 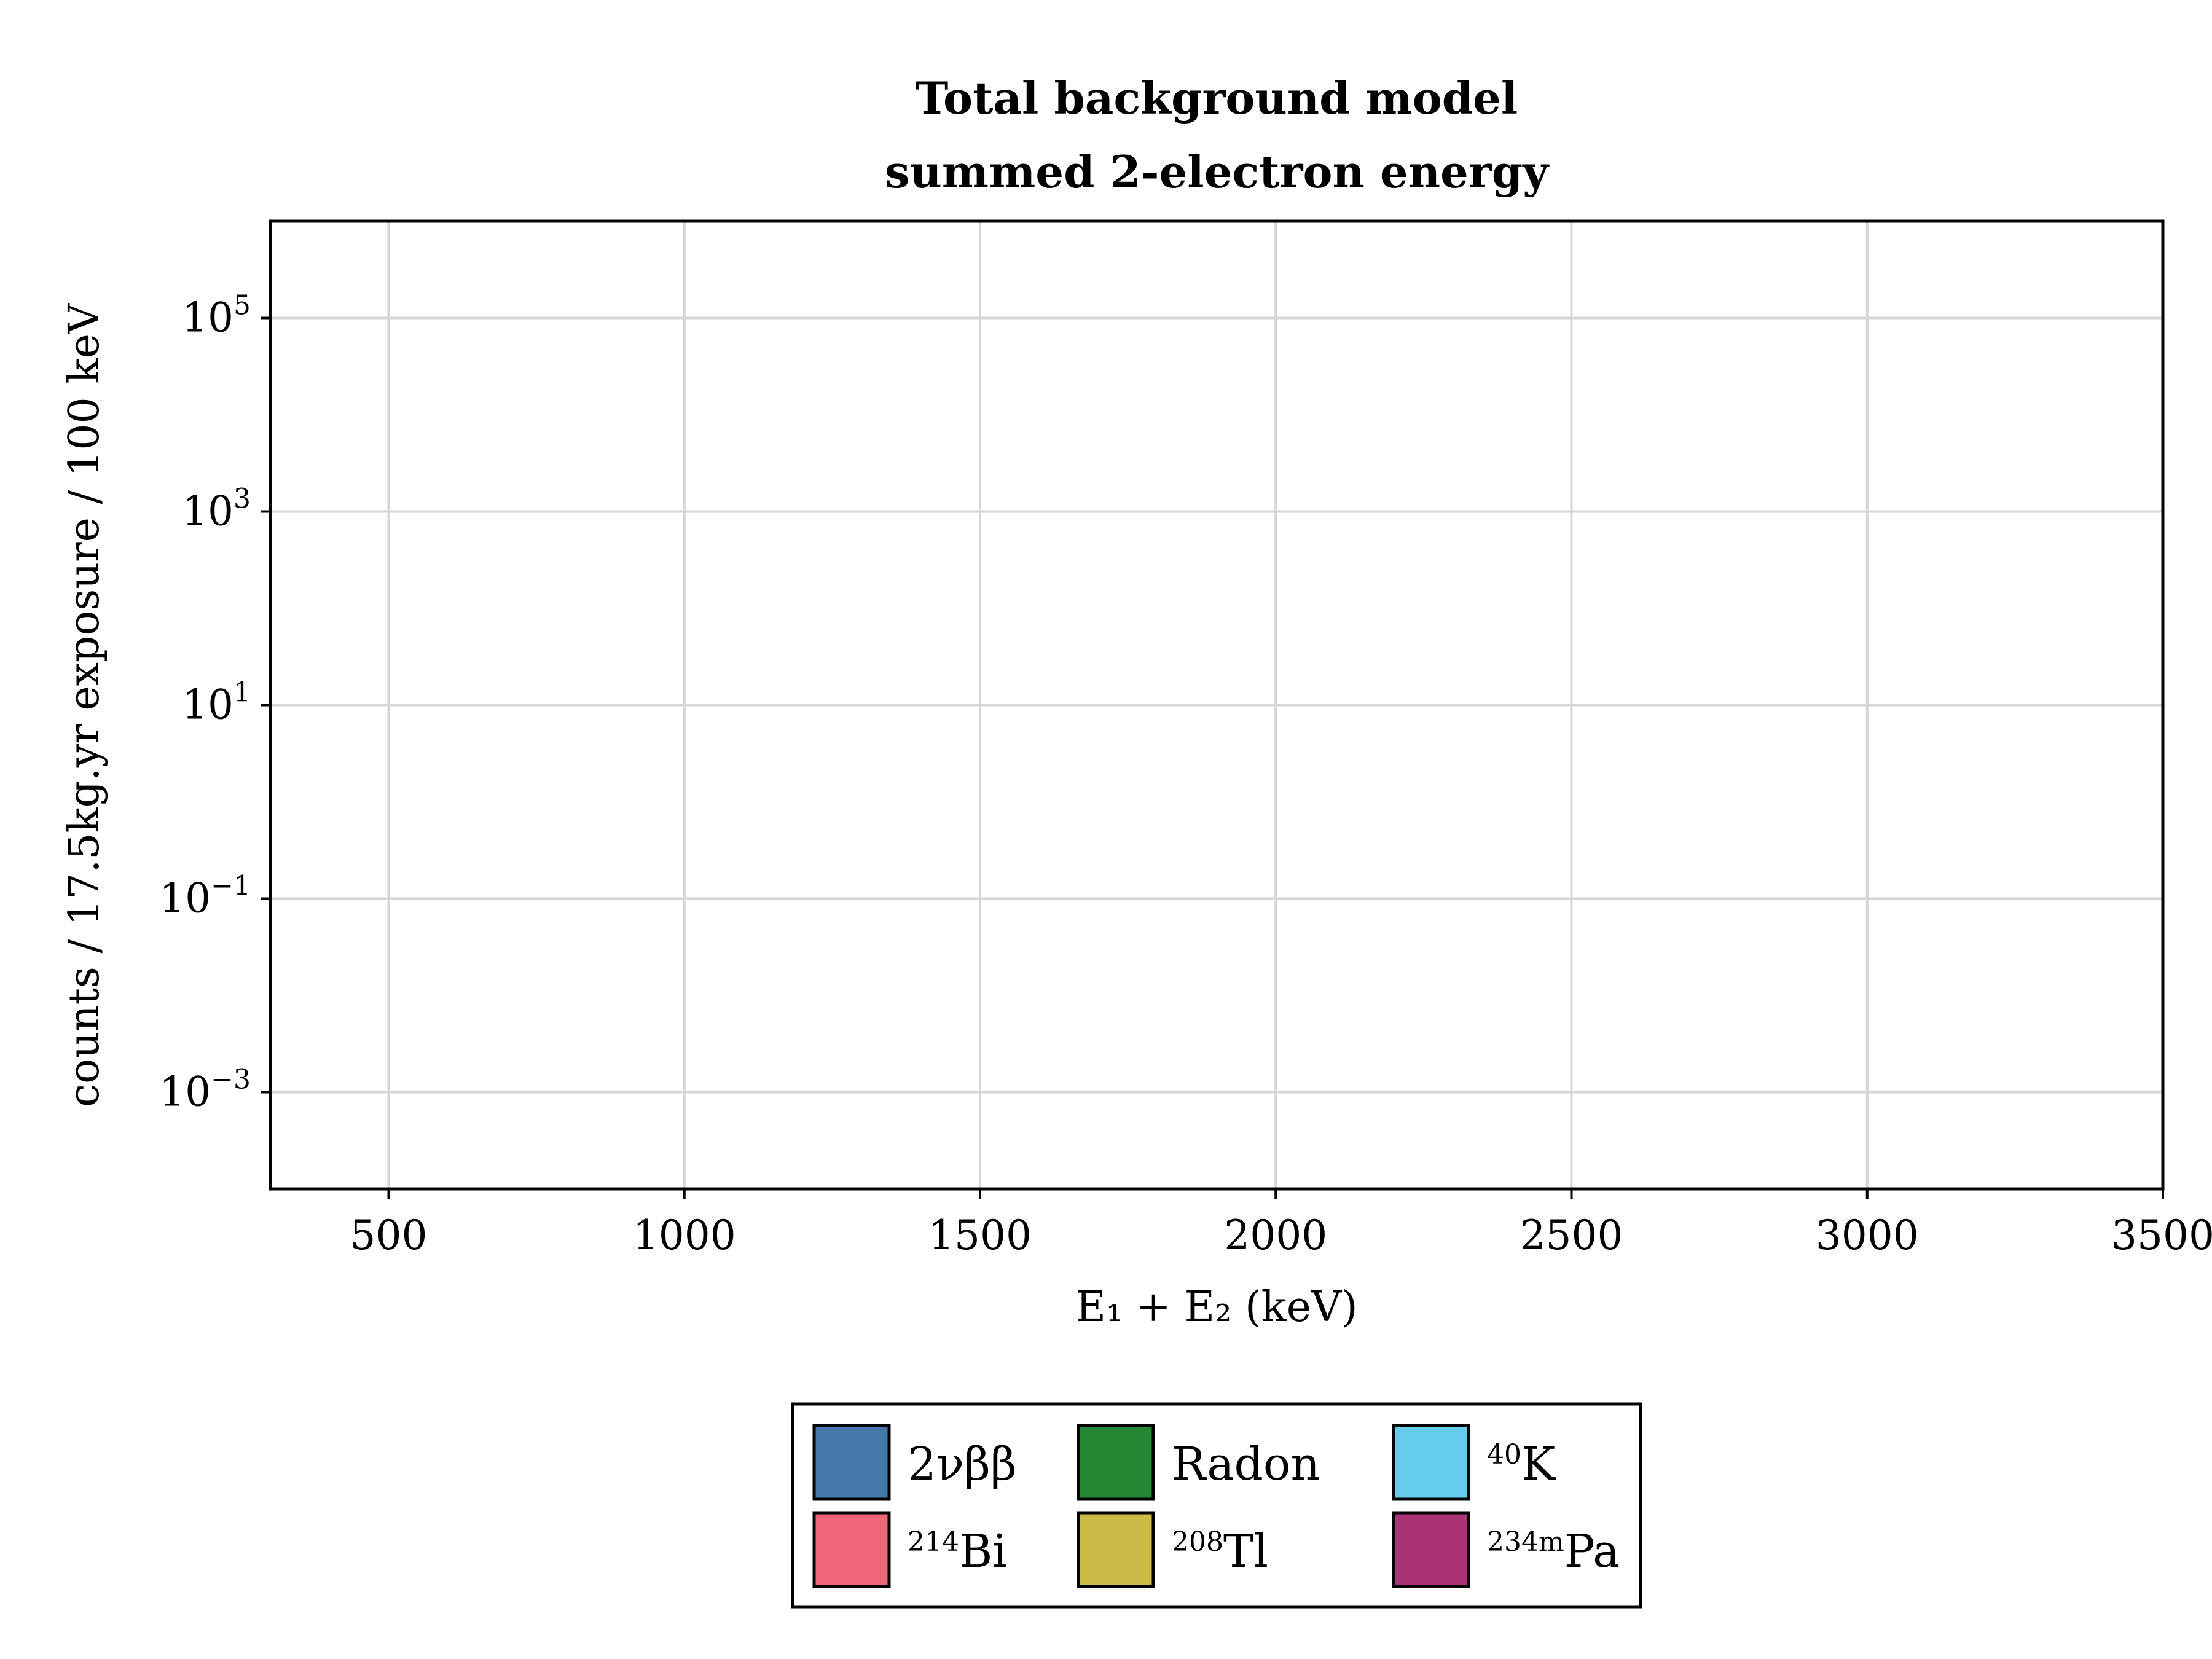 I want to click on legend-label-40K: 40K, so click(x=1521, y=1464).